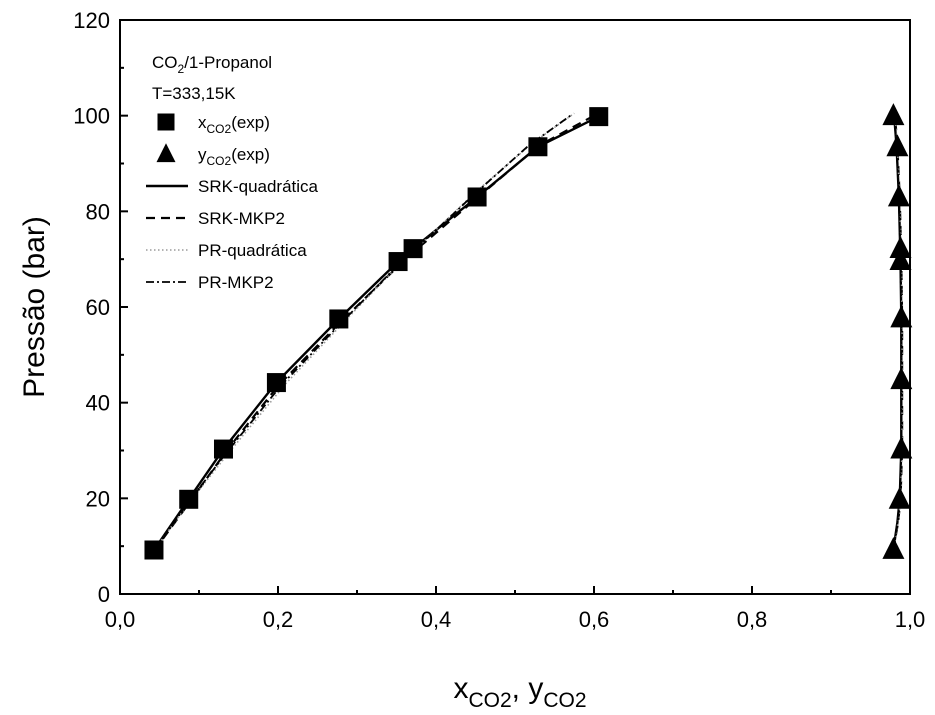  What do you see at coordinates (212, 64) in the screenshot?
I see `system-annotation: CO2/1-Propanol` at bounding box center [212, 64].